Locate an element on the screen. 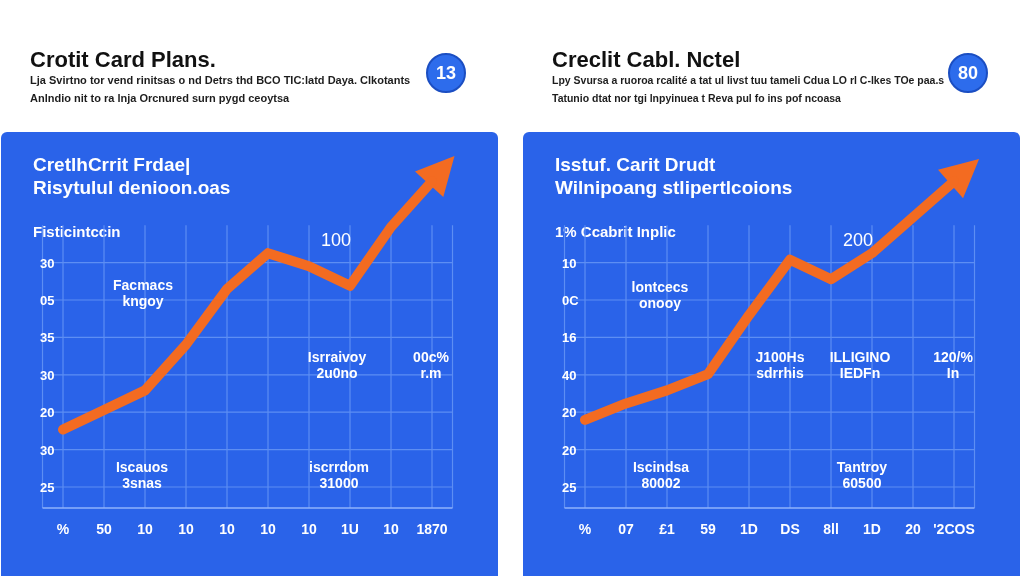 The width and height of the screenshot is (1024, 576). annotation: 00c% r.m is located at coordinates (431, 365).